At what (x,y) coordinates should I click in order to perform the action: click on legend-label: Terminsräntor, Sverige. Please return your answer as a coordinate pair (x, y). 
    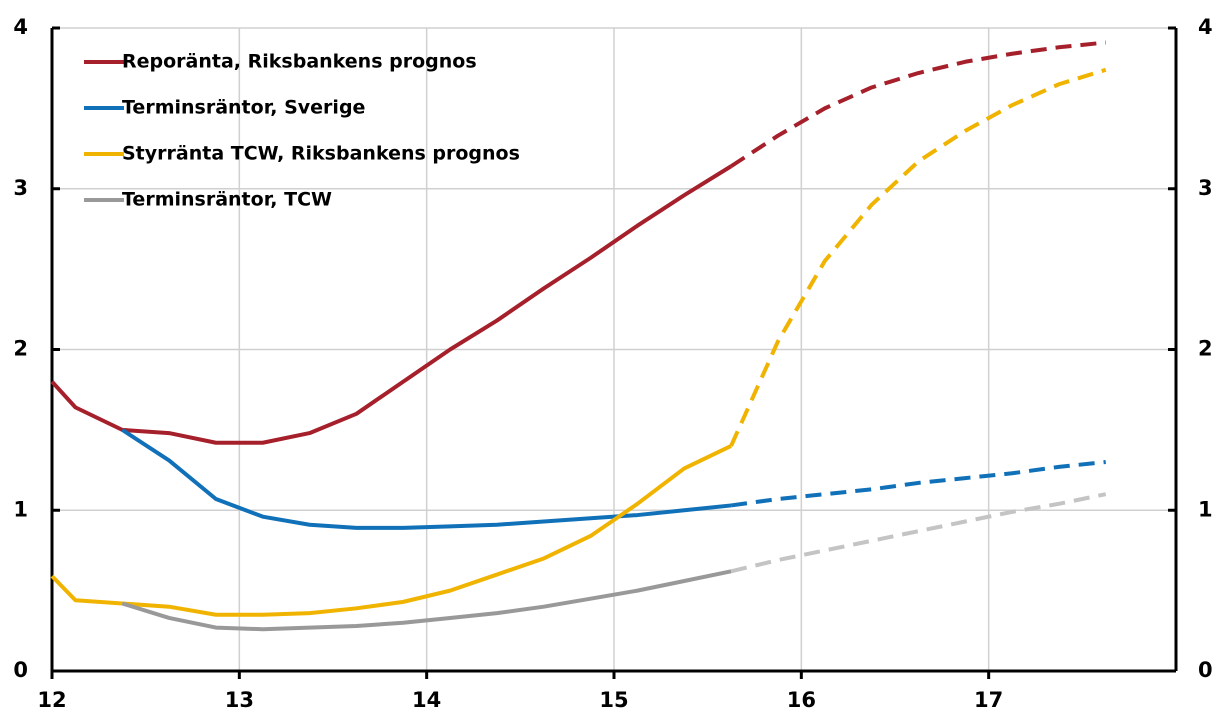
    Looking at the image, I should click on (243, 108).